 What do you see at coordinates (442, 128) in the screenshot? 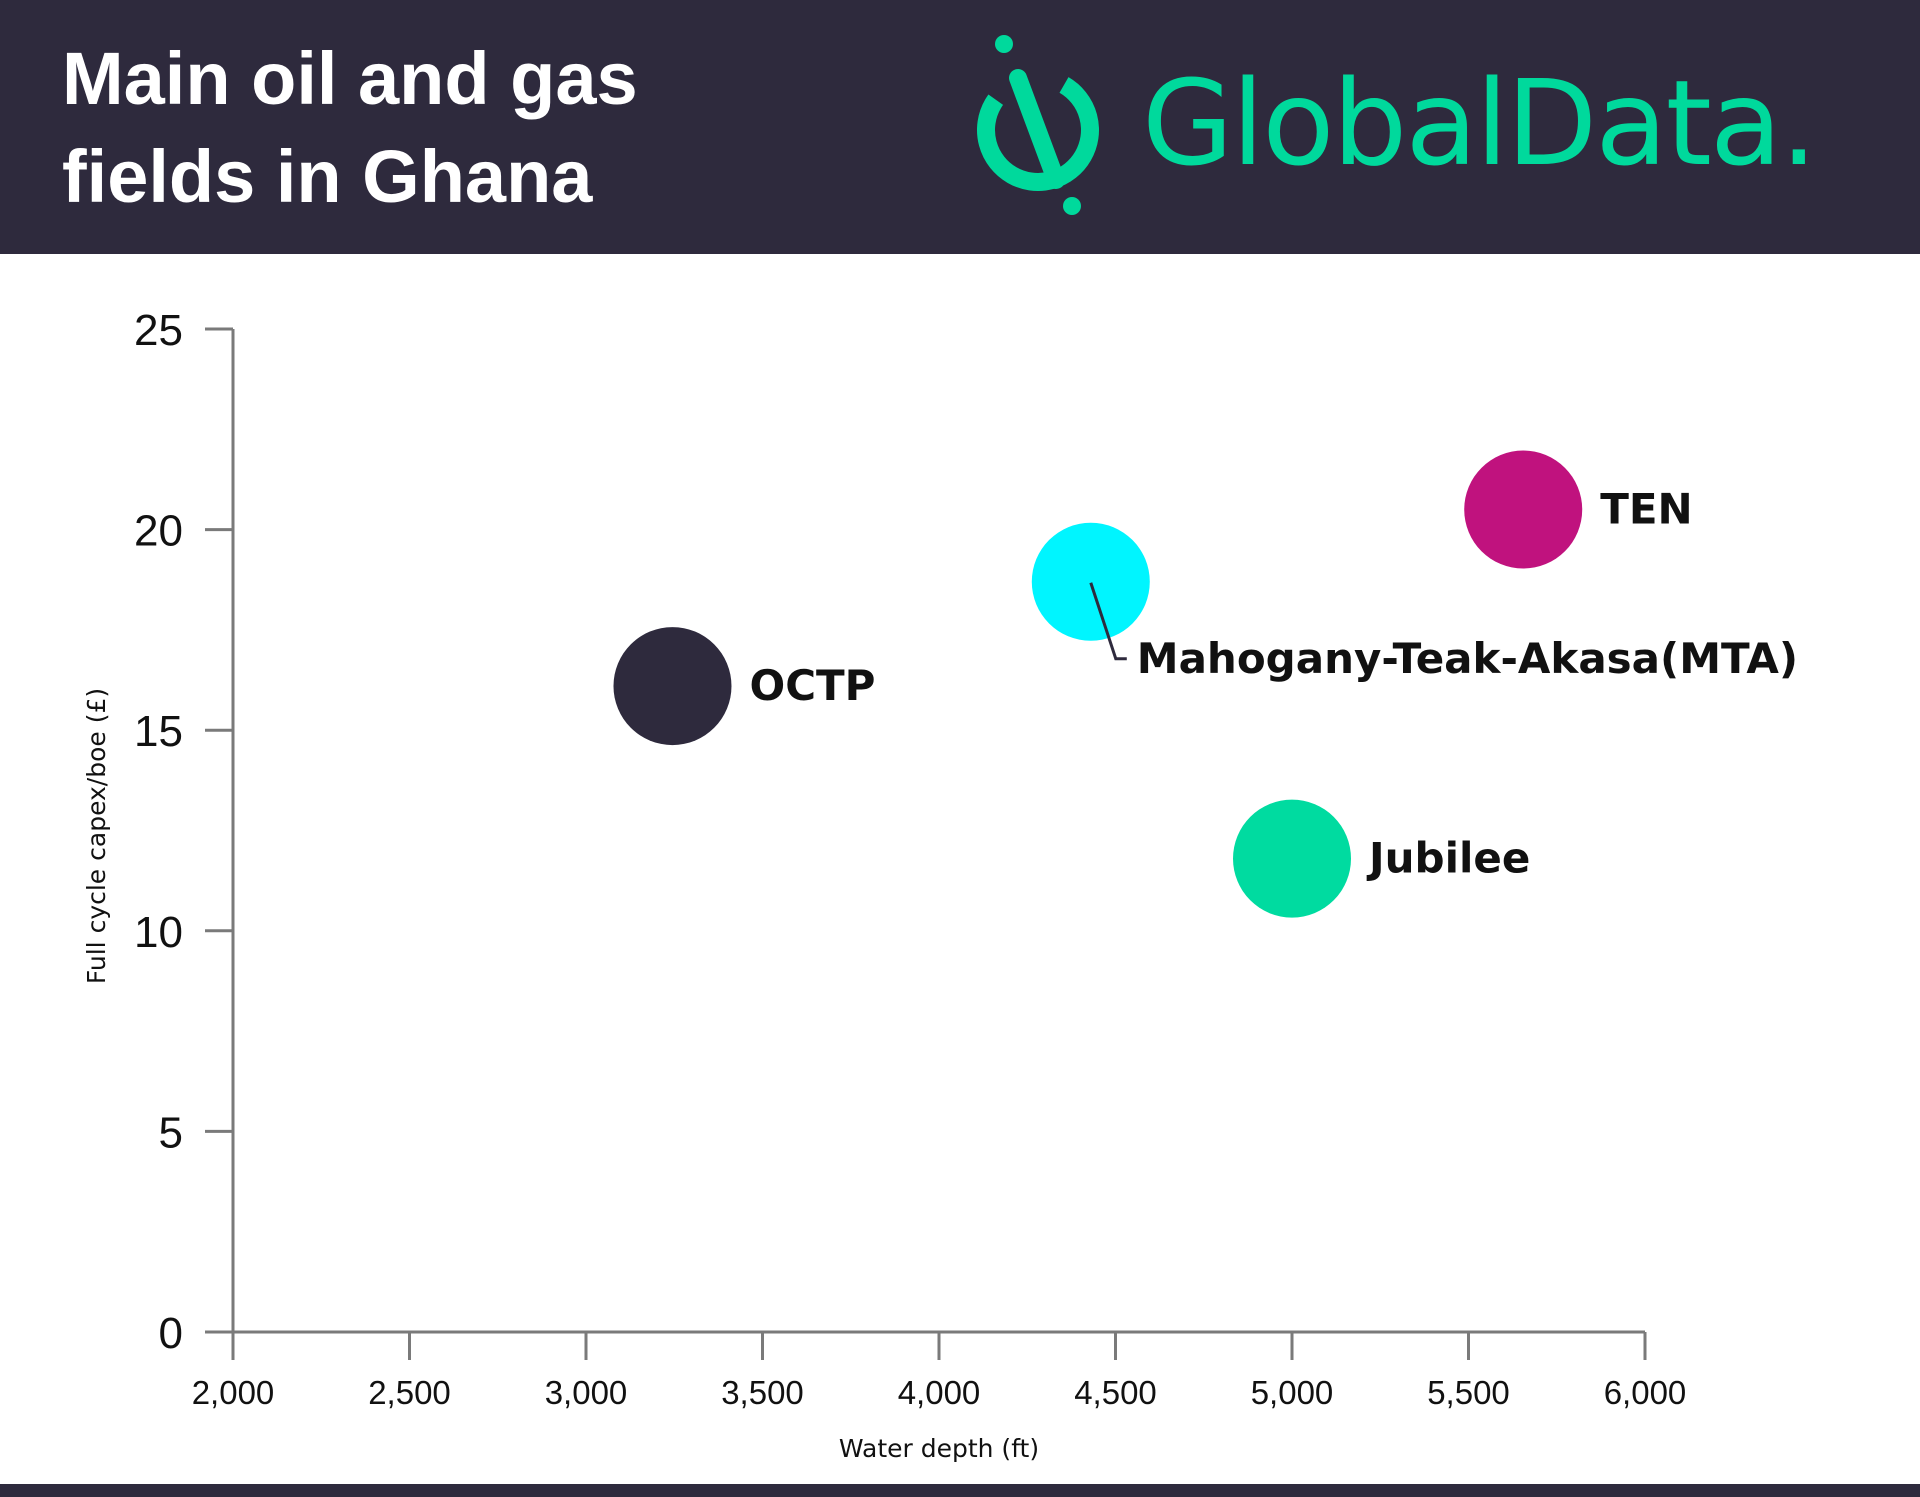
I see `page-title: Main oil and gas fields in Ghana` at bounding box center [442, 128].